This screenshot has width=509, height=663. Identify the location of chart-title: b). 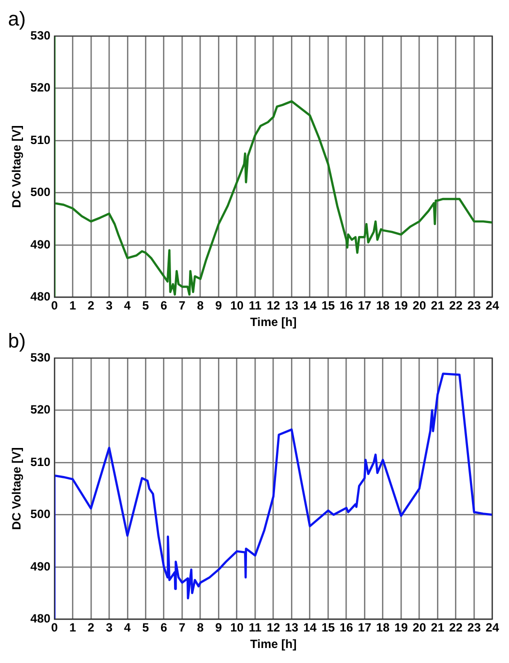
(17, 341).